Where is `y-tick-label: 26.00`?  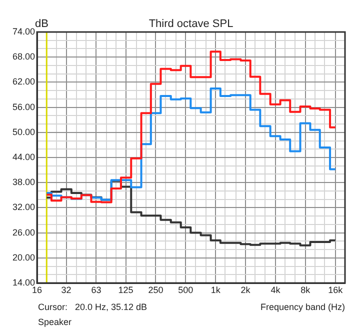 y-tick-label: 26.00 is located at coordinates (23, 232).